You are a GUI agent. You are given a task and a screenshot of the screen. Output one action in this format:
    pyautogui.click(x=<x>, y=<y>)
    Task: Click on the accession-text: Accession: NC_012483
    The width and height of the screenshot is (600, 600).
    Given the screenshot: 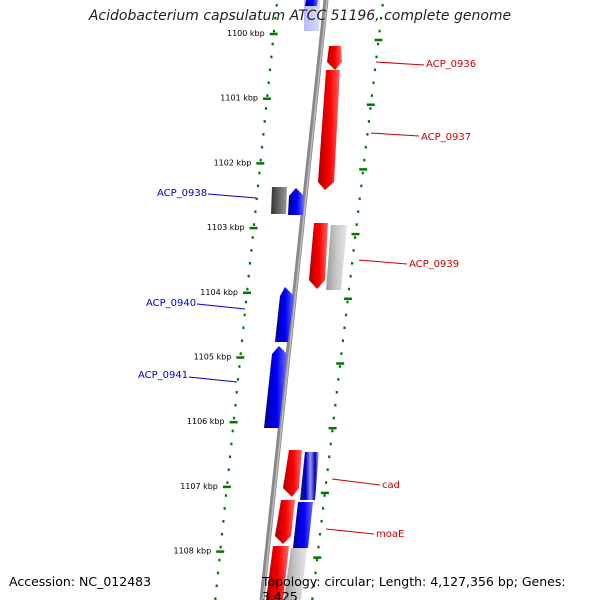 What is the action you would take?
    pyautogui.click(x=80, y=581)
    